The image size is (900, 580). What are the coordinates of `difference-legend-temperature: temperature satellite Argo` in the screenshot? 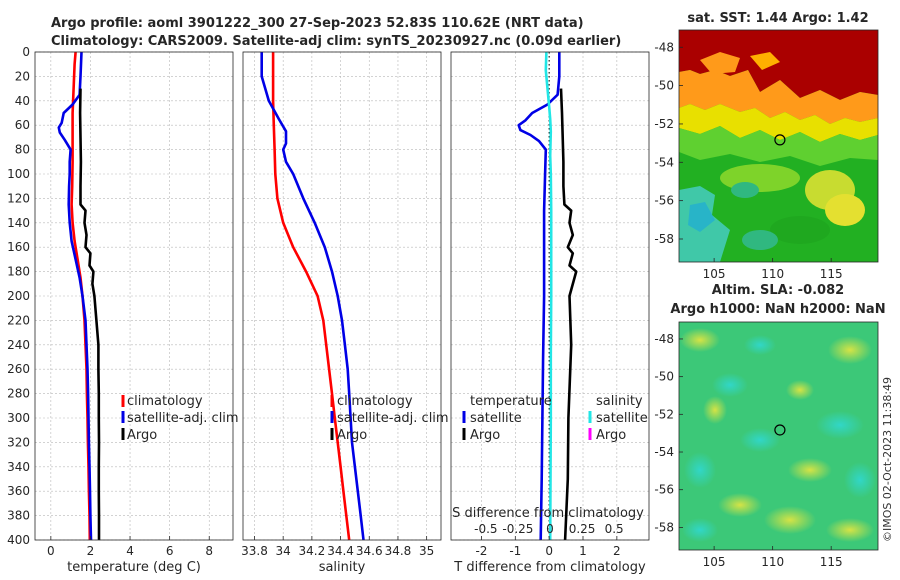 It's located at (507, 418).